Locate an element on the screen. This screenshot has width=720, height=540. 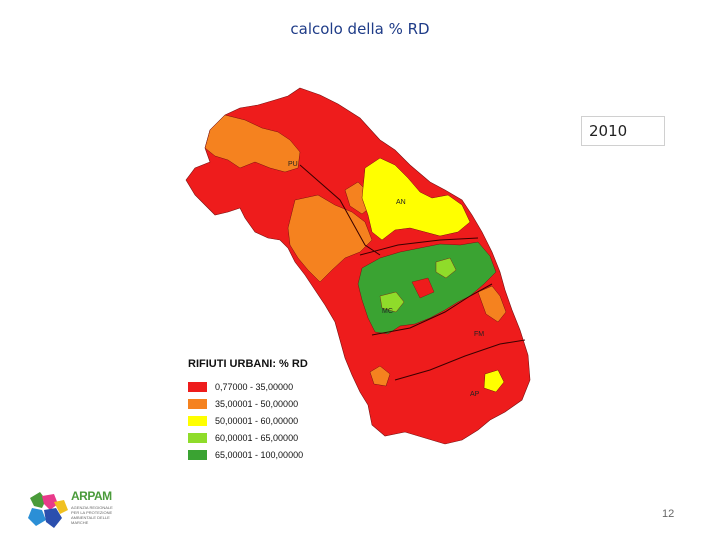
legend-item: 35,00001 - 50,00000 is located at coordinates (248, 403).